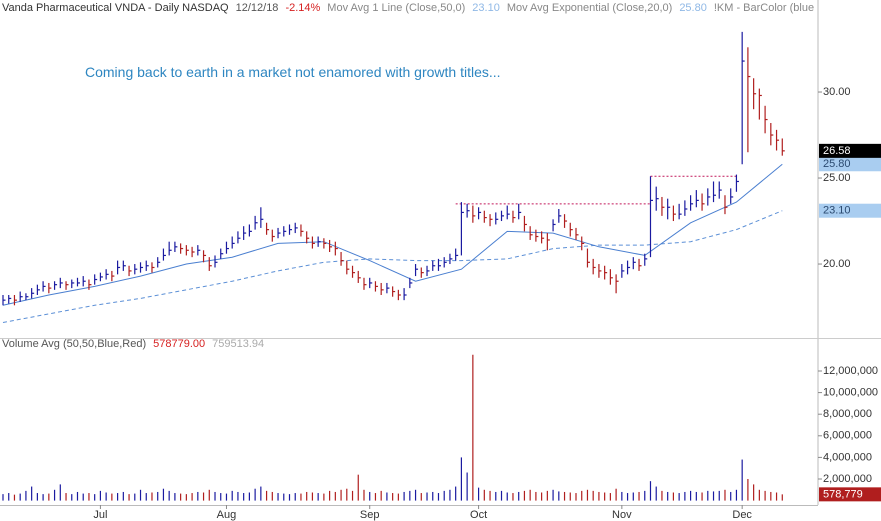  Describe the element at coordinates (370, 515) in the screenshot. I see `x-tick-label: Sep` at that location.